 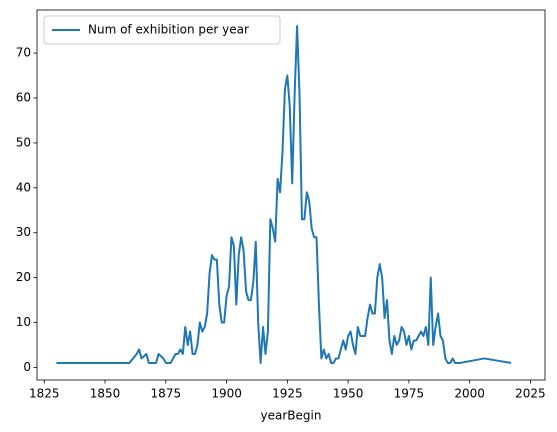 I want to click on legend-label: Num of exhibition per year, so click(x=168, y=30).